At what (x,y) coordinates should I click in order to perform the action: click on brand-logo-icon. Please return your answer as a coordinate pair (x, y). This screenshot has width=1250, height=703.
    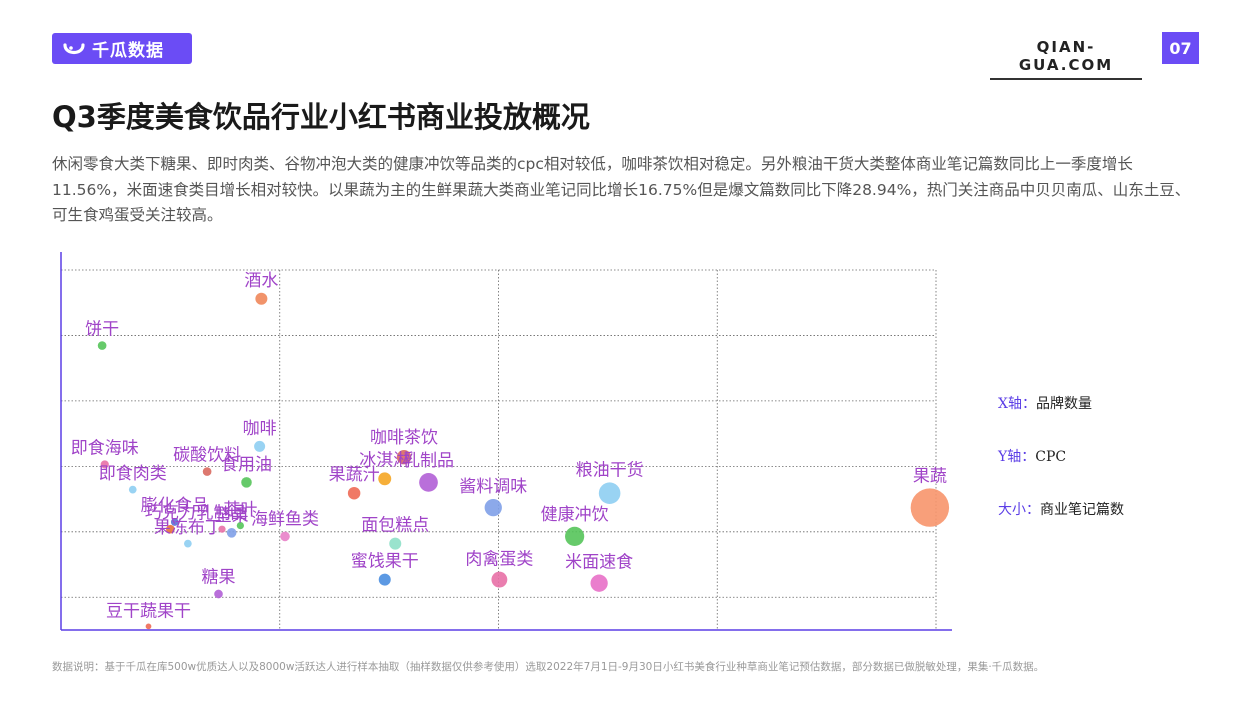
    Looking at the image, I should click on (74, 48).